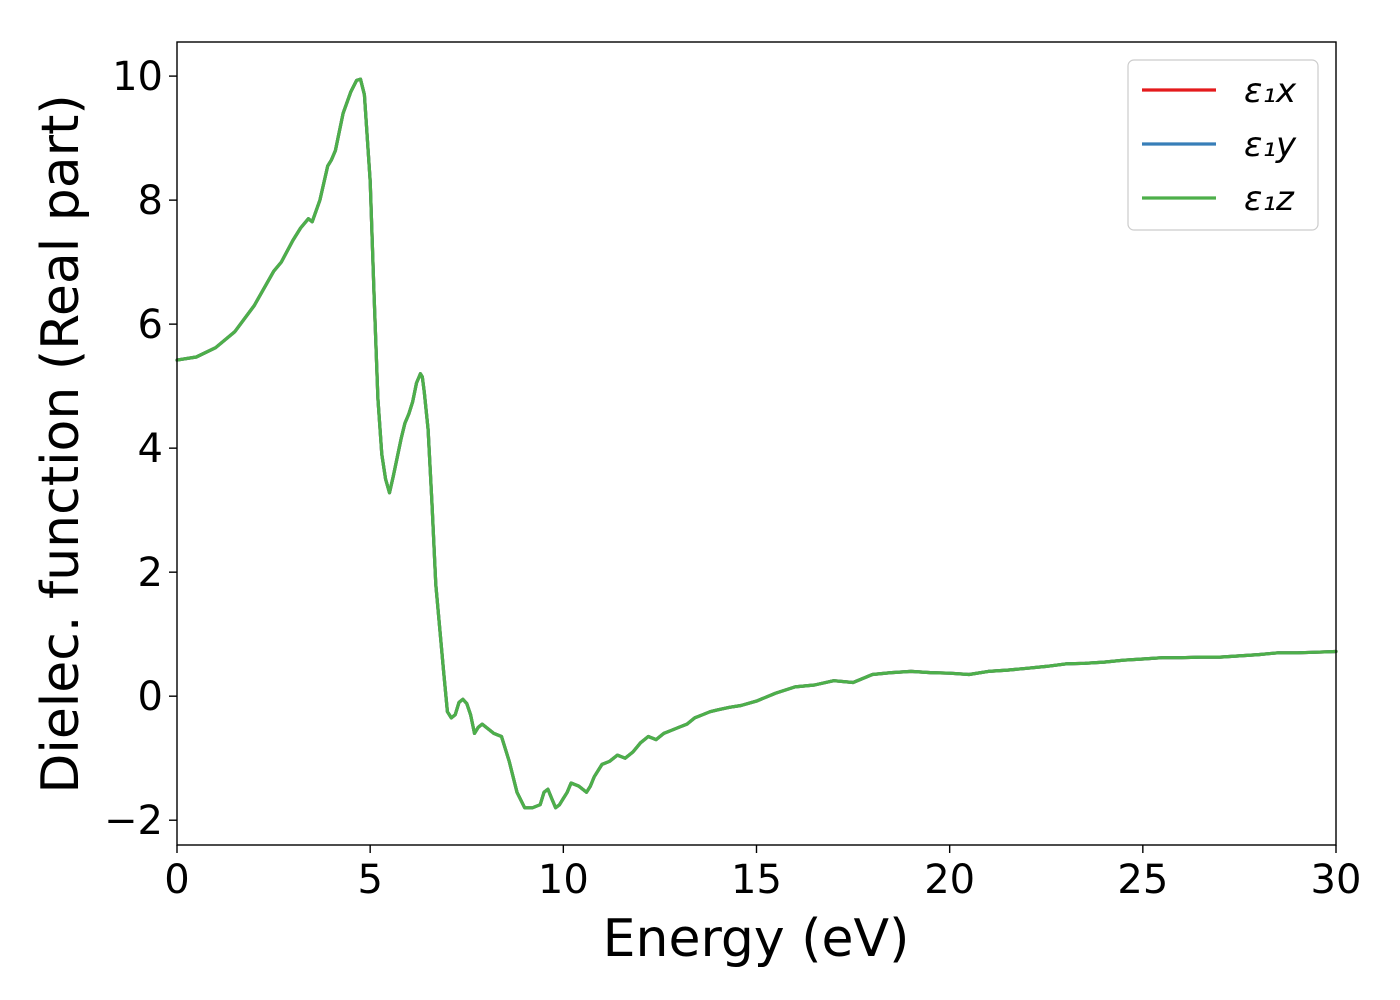  Describe the element at coordinates (150, 325) in the screenshot. I see `y-tick-label: 6` at that location.